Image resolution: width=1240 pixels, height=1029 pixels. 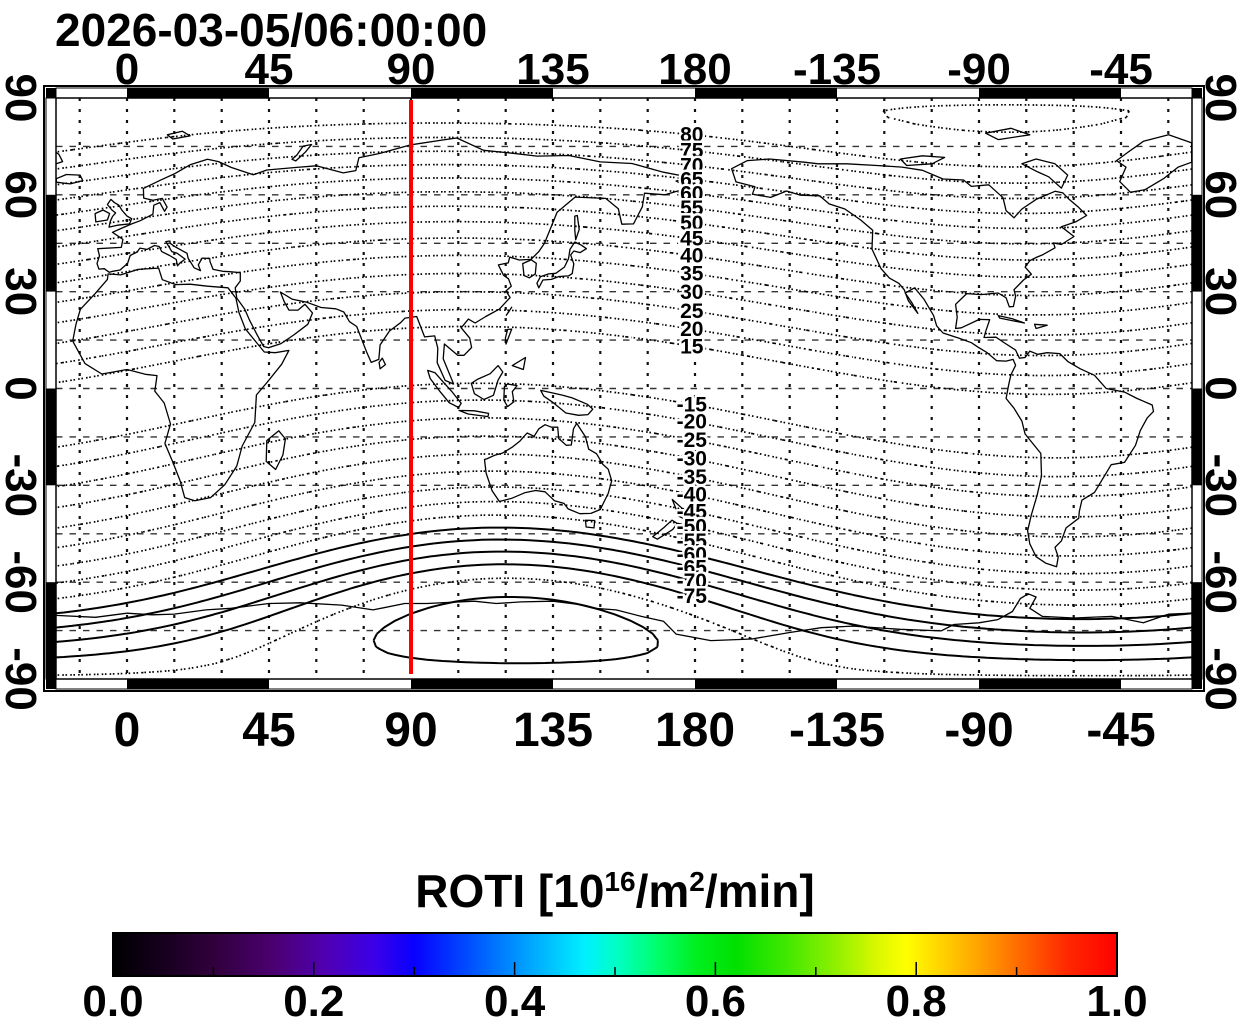 I want to click on coastline-novaya-zemlya, so click(x=302, y=152).